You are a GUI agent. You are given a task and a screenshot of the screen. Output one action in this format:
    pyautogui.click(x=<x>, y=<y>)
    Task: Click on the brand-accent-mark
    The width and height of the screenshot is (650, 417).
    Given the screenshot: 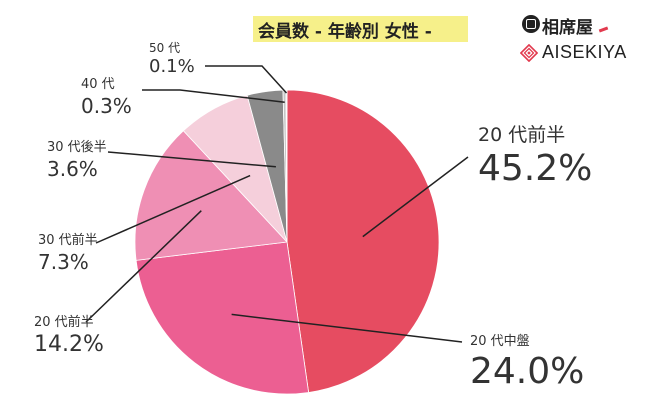 What is the action you would take?
    pyautogui.click(x=603, y=29)
    